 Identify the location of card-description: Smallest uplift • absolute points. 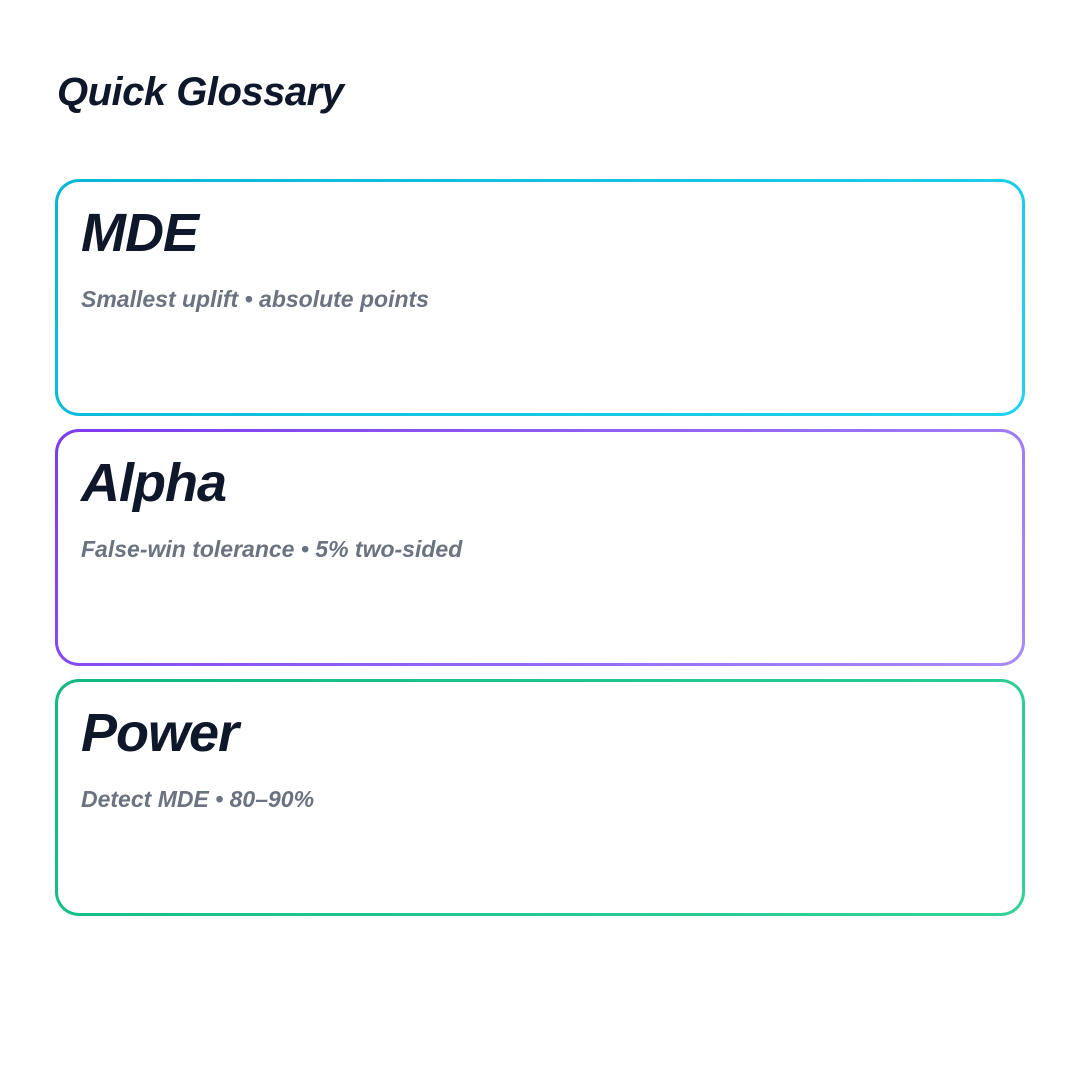
(255, 299).